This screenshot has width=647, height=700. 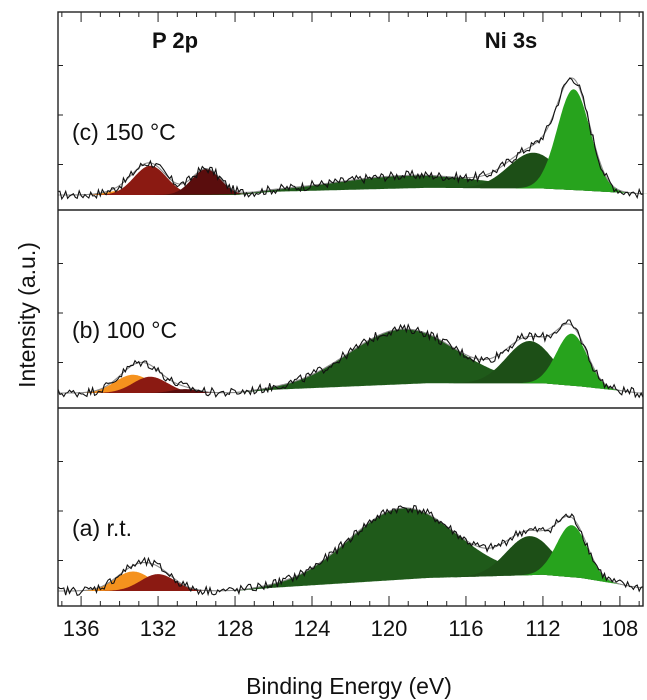 I want to click on y-axis-label: Intensity (a.u.), so click(x=27, y=315).